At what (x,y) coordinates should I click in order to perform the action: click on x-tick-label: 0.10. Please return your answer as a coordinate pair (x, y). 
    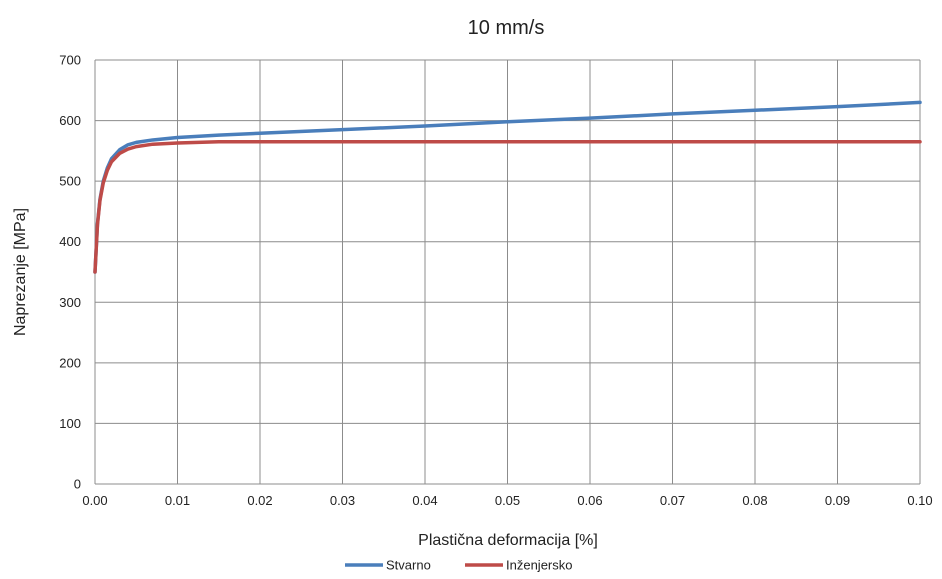
    Looking at the image, I should click on (919, 500).